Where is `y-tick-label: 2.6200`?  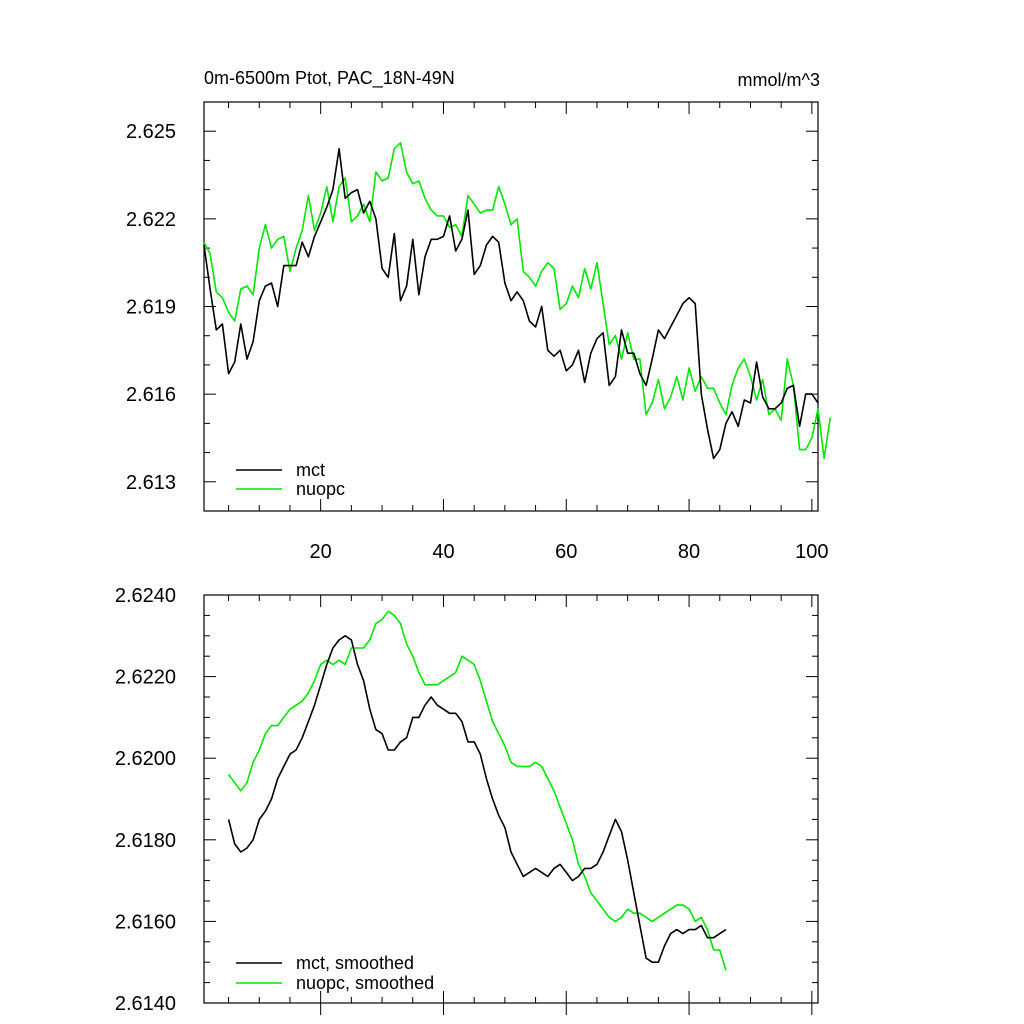 y-tick-label: 2.6200 is located at coordinates (145, 759).